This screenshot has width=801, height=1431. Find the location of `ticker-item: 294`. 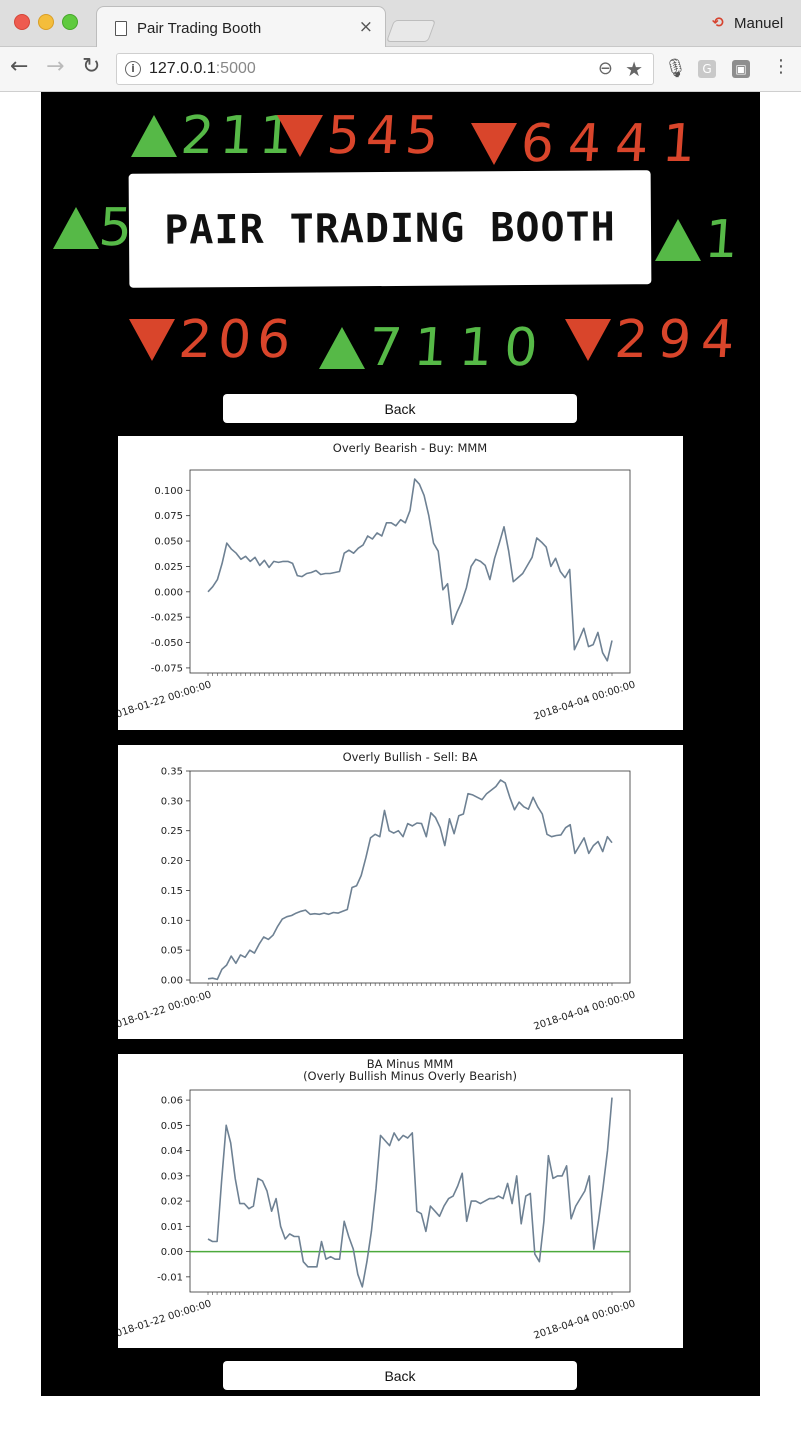

ticker-item: 294 is located at coordinates (656, 340).